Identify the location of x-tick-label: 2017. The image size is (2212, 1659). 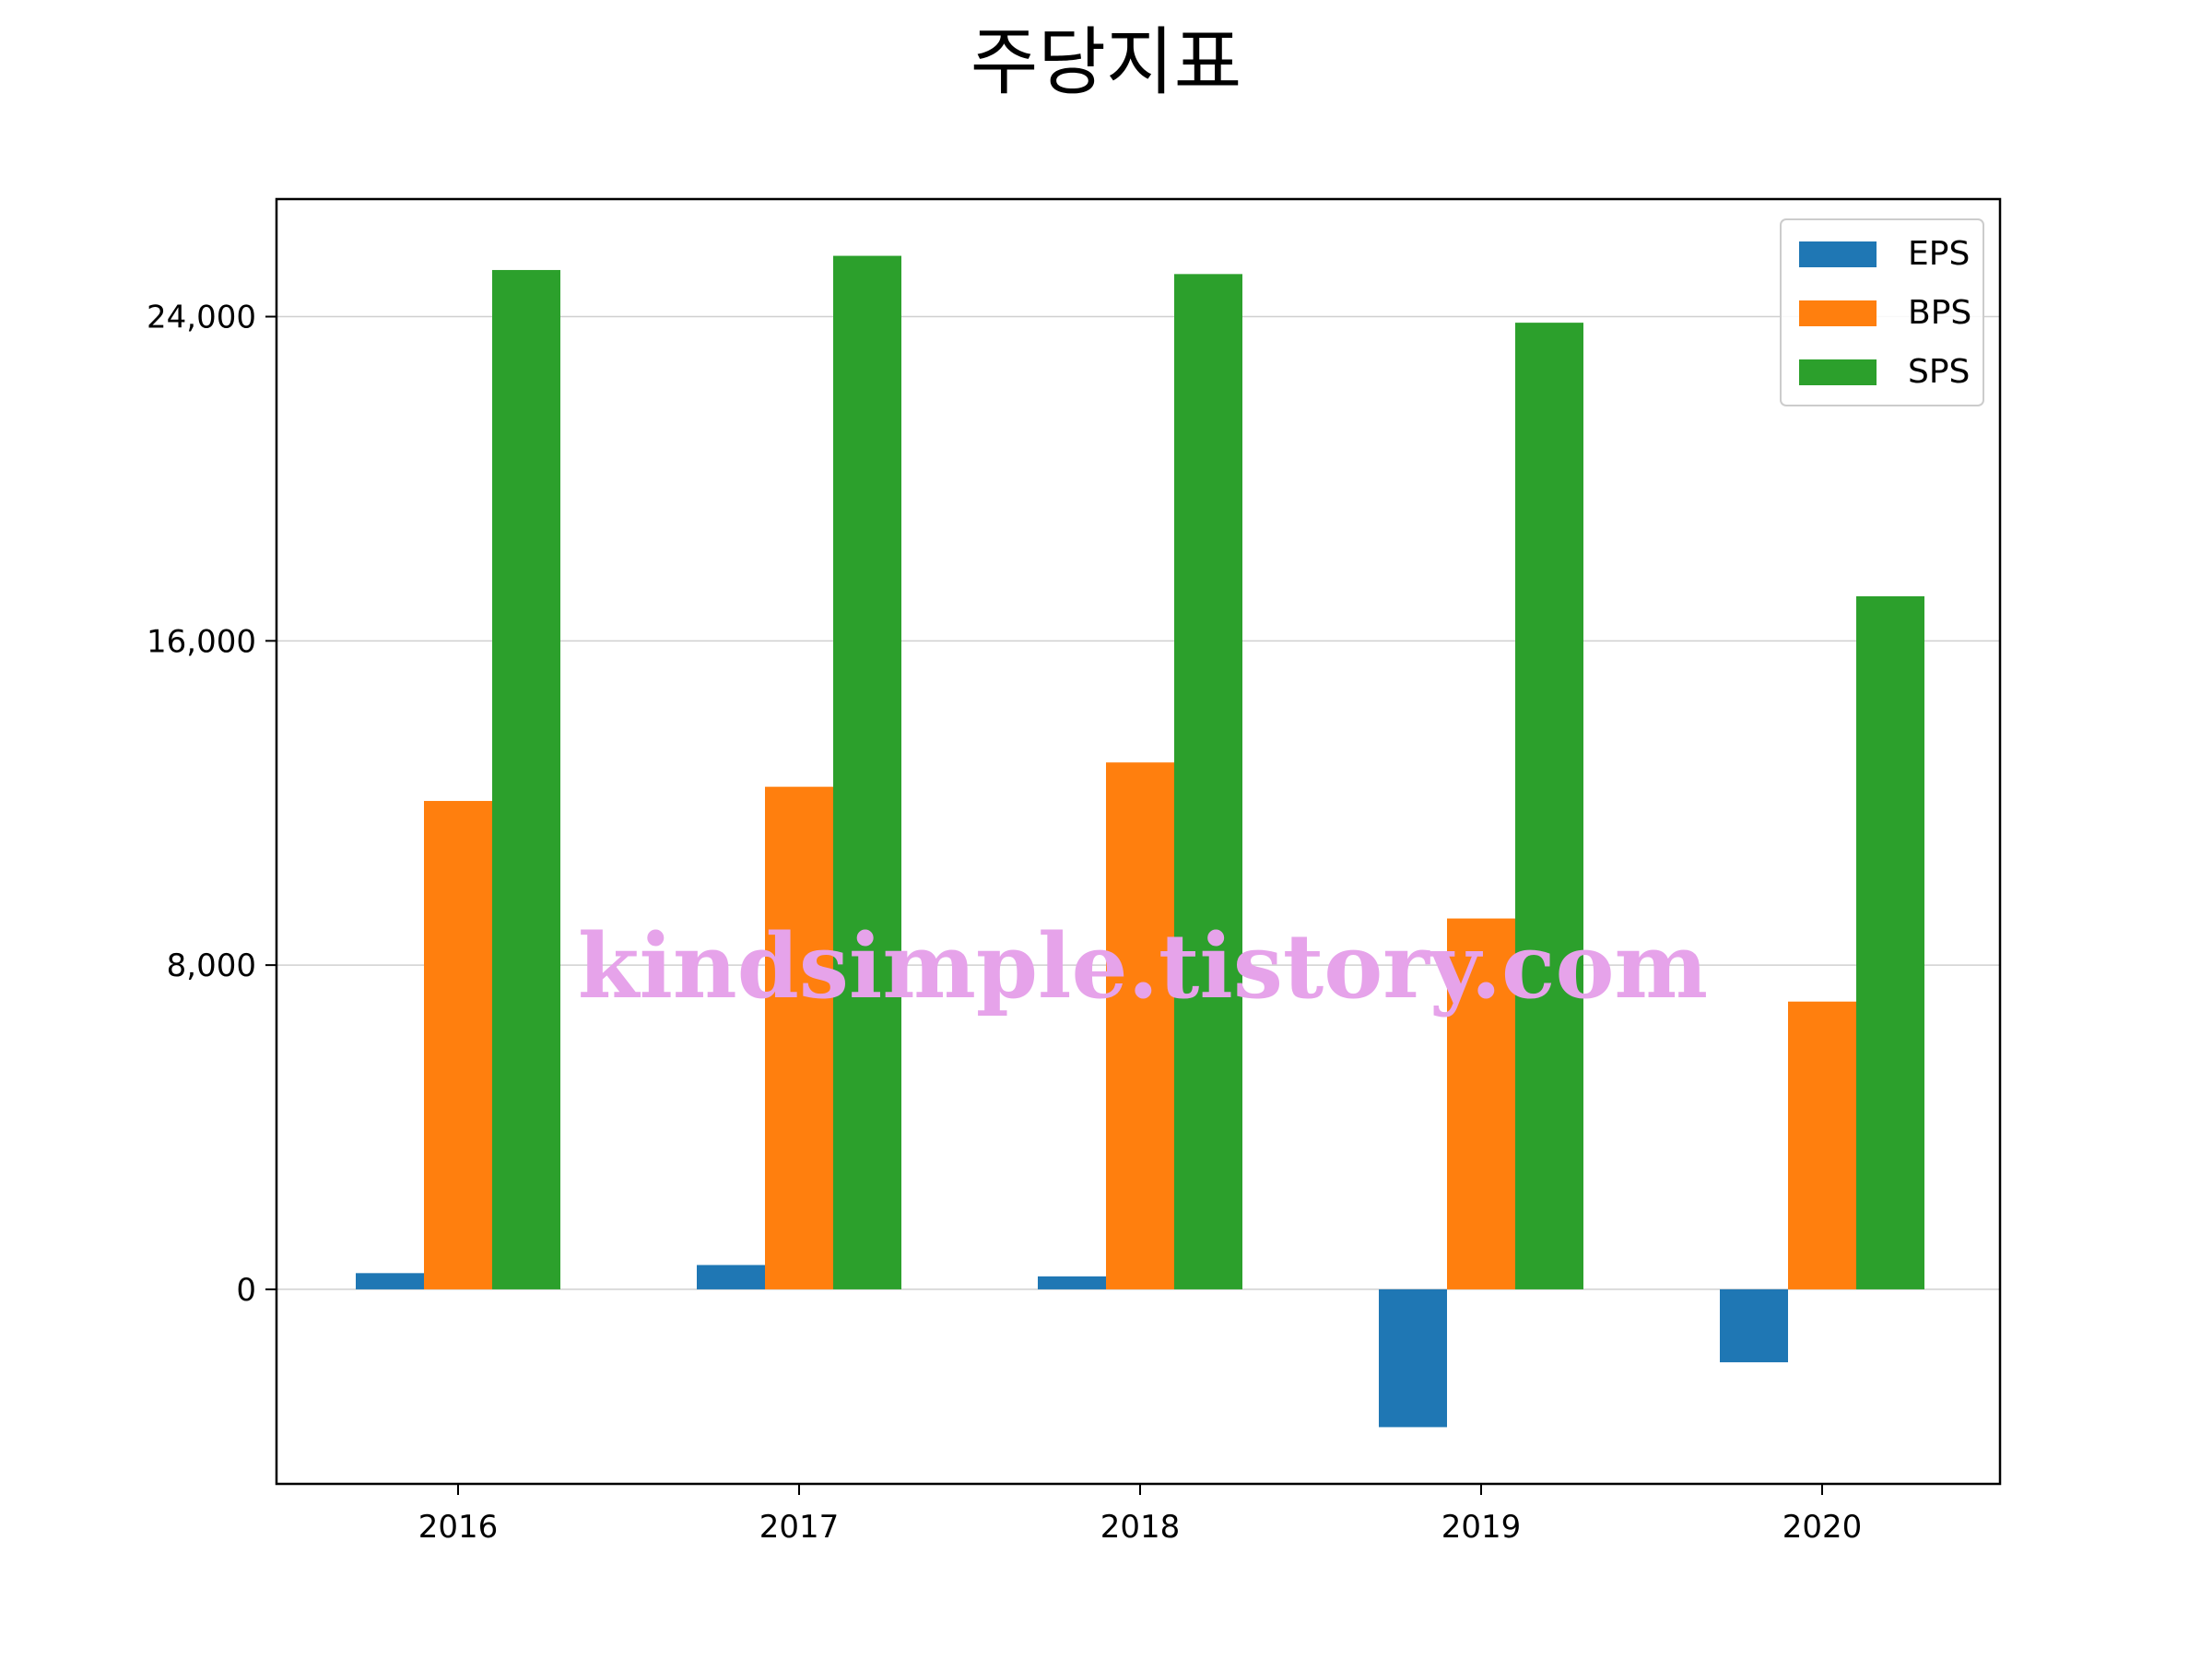
(799, 1527).